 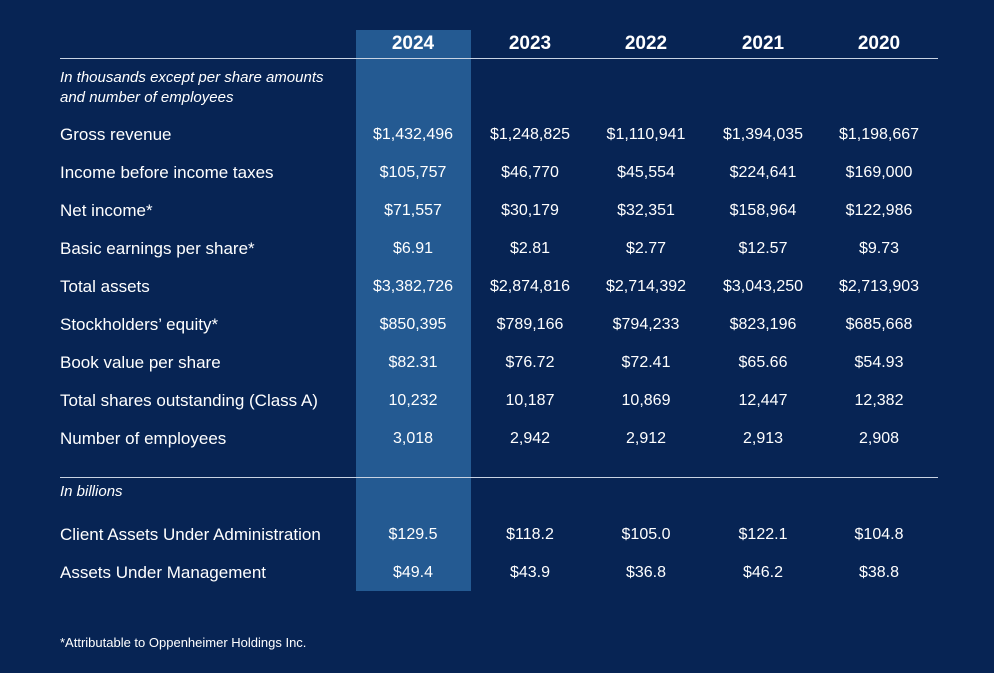 What do you see at coordinates (879, 248) in the screenshot?
I see `value-cell: $9.73` at bounding box center [879, 248].